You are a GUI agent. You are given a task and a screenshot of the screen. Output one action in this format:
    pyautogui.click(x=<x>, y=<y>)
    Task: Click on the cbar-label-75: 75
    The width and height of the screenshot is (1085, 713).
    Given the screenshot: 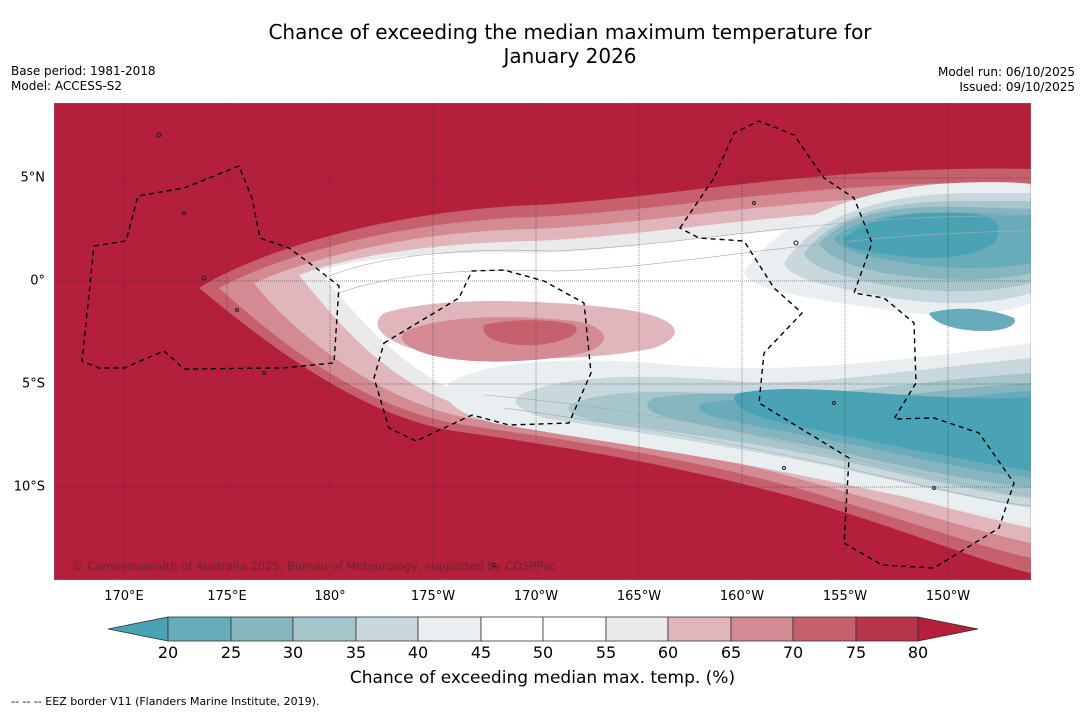 What is the action you would take?
    pyautogui.click(x=856, y=652)
    